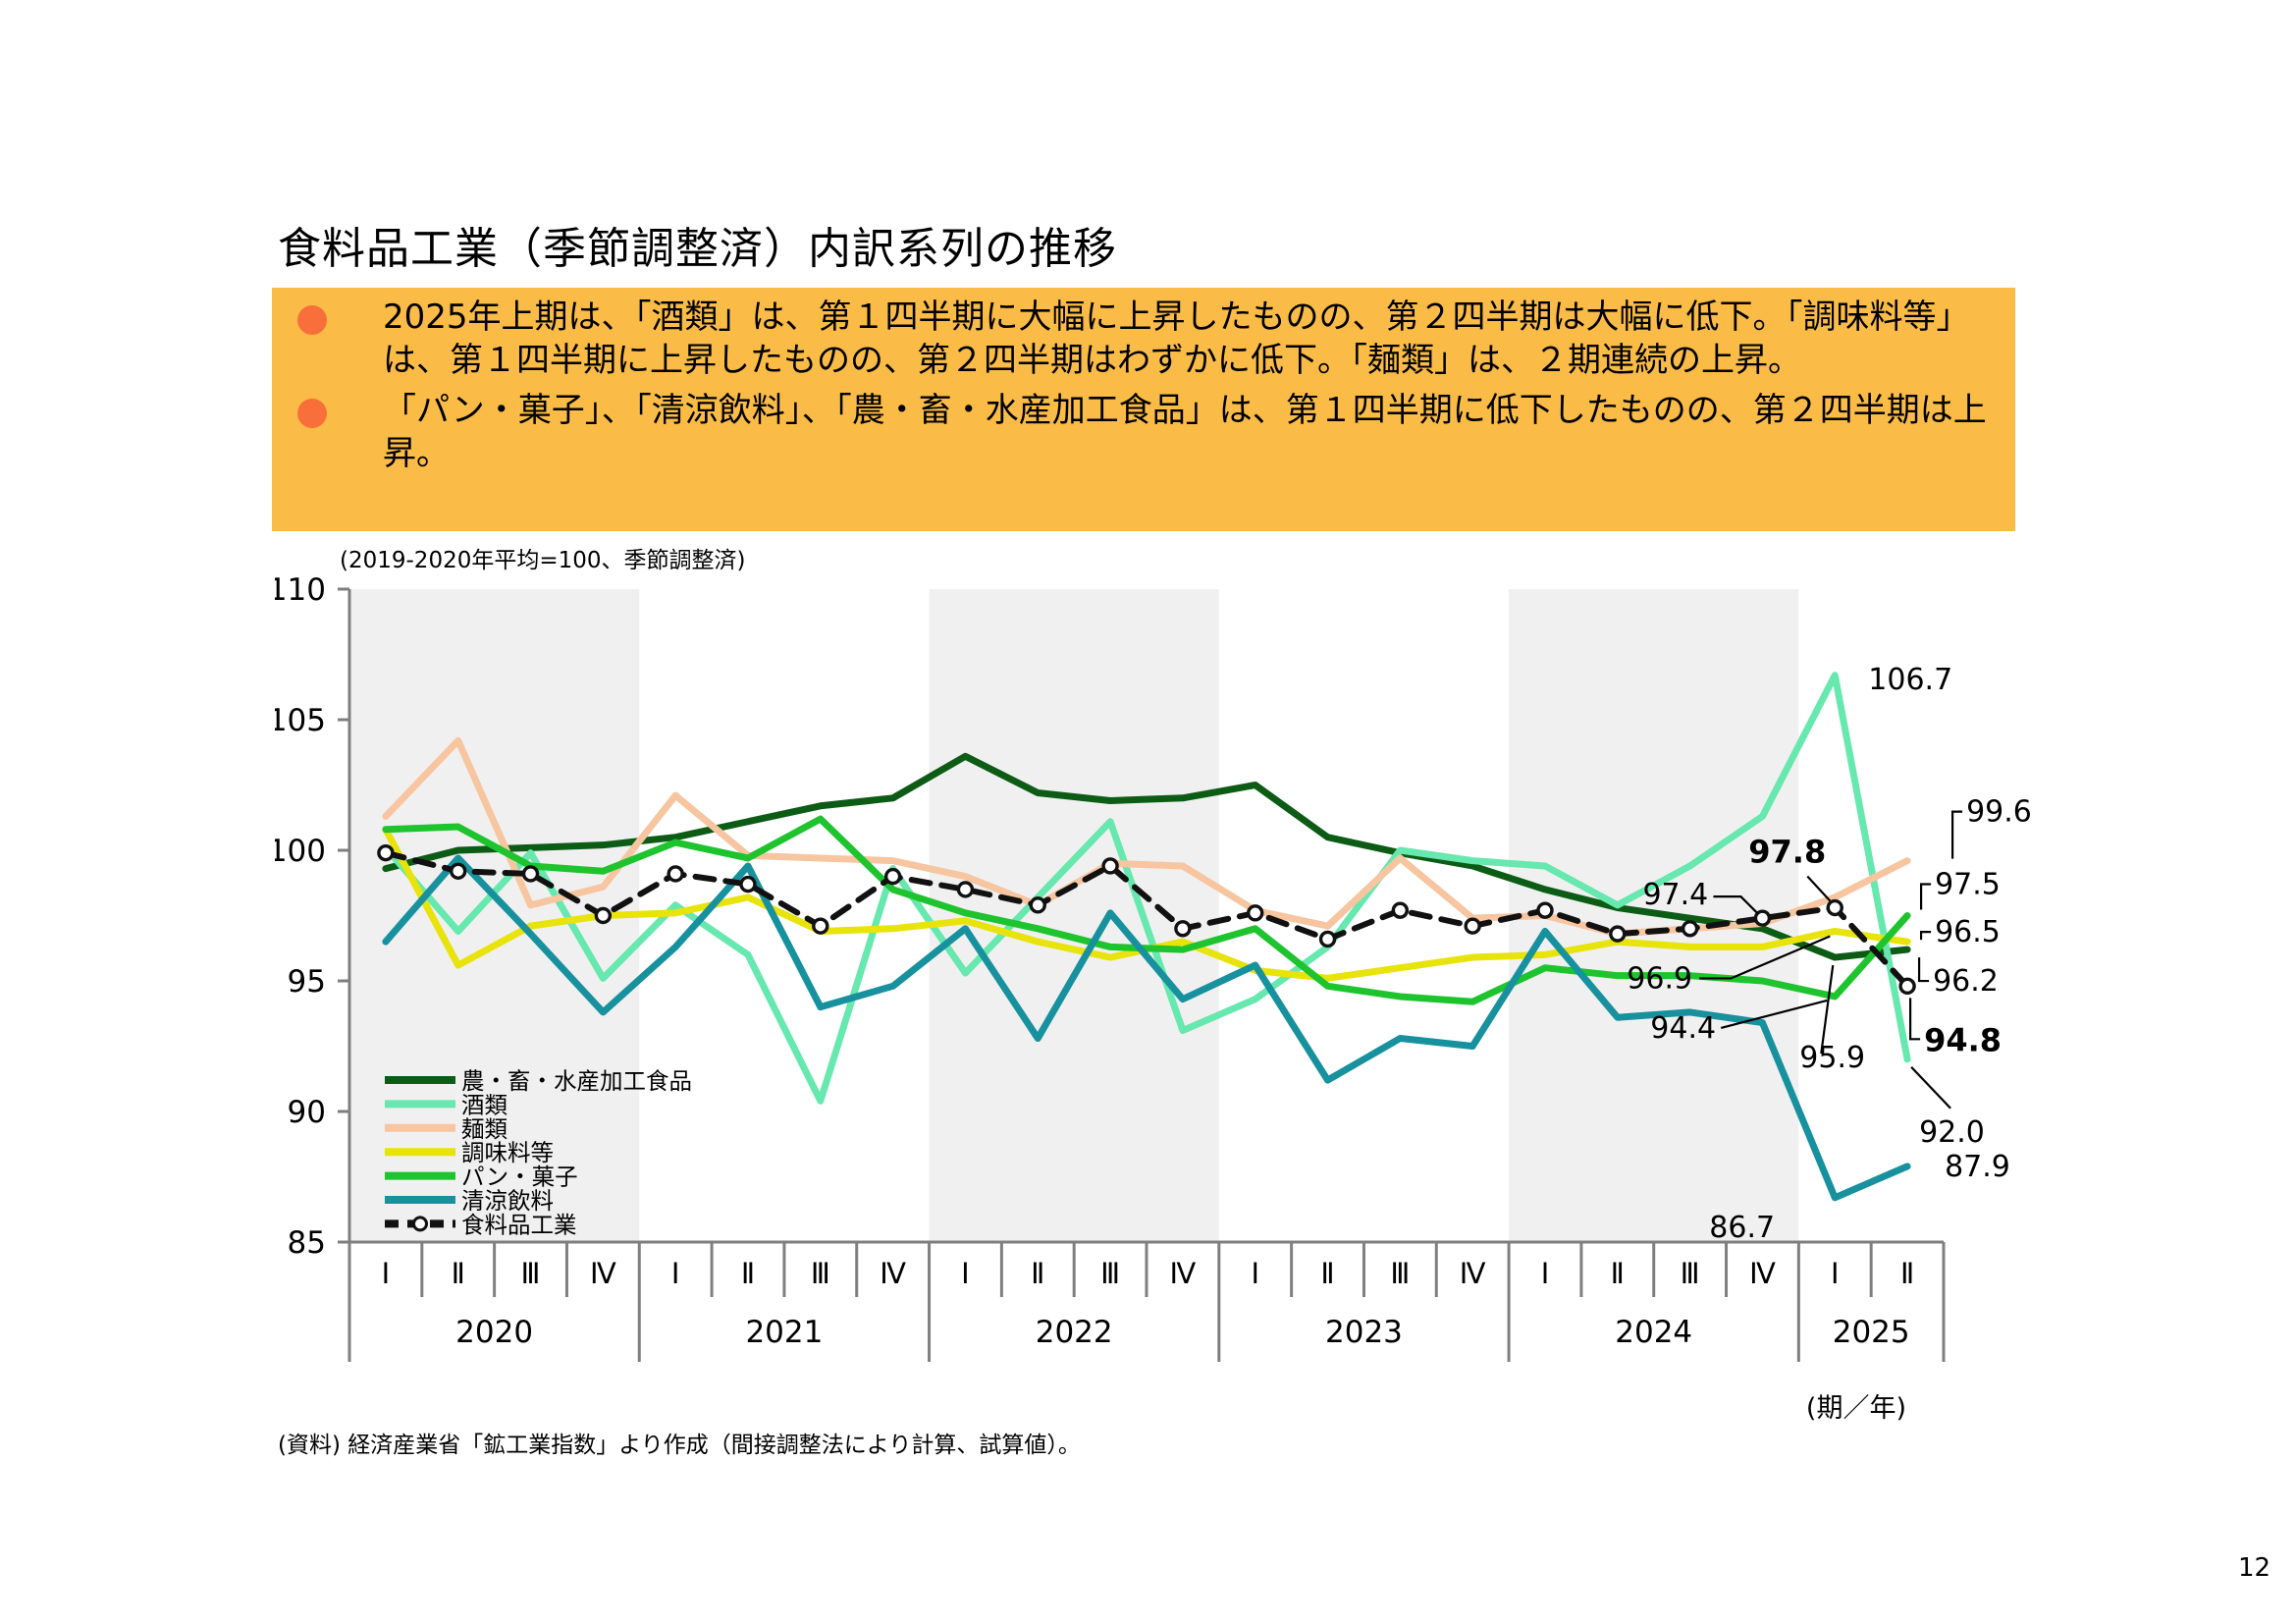  I want to click on data-label-96.5: 96.5, so click(1968, 932).